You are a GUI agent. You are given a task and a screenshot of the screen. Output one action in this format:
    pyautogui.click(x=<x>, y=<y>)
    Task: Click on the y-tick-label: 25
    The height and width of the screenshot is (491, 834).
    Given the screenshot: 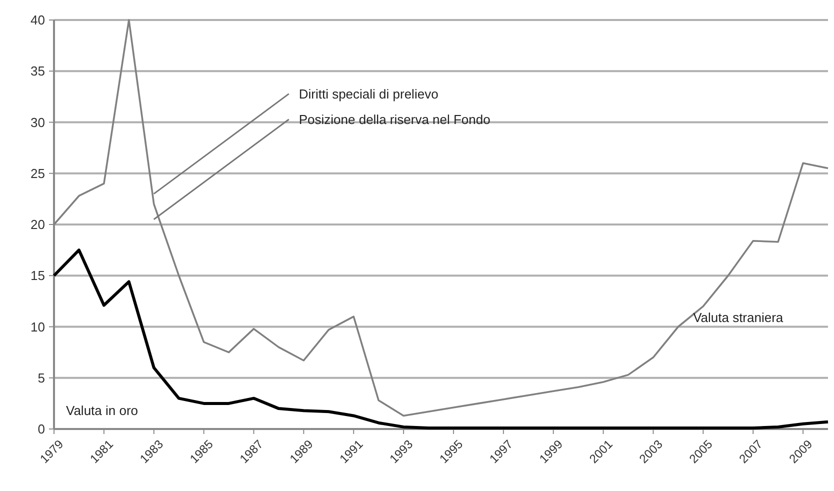 What is the action you would take?
    pyautogui.click(x=37, y=173)
    